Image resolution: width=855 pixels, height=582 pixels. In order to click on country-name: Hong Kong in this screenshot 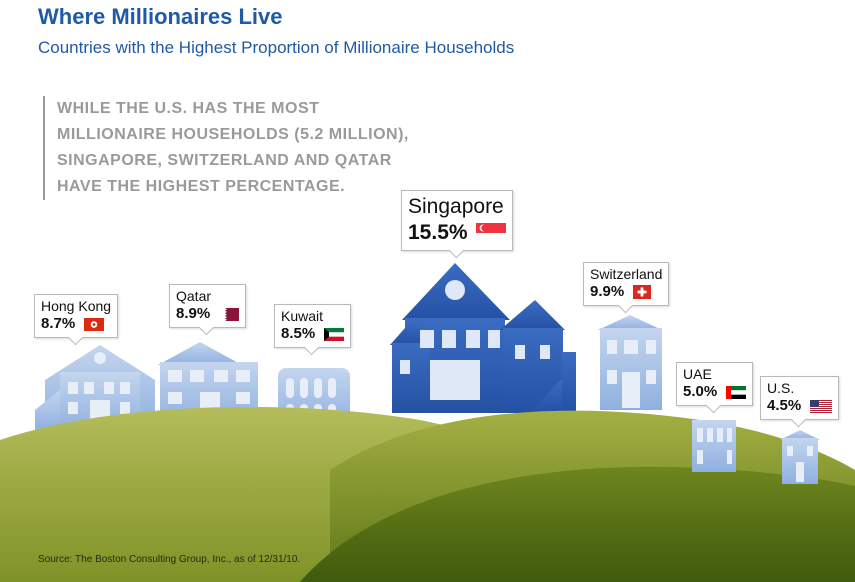, I will do `click(76, 306)`.